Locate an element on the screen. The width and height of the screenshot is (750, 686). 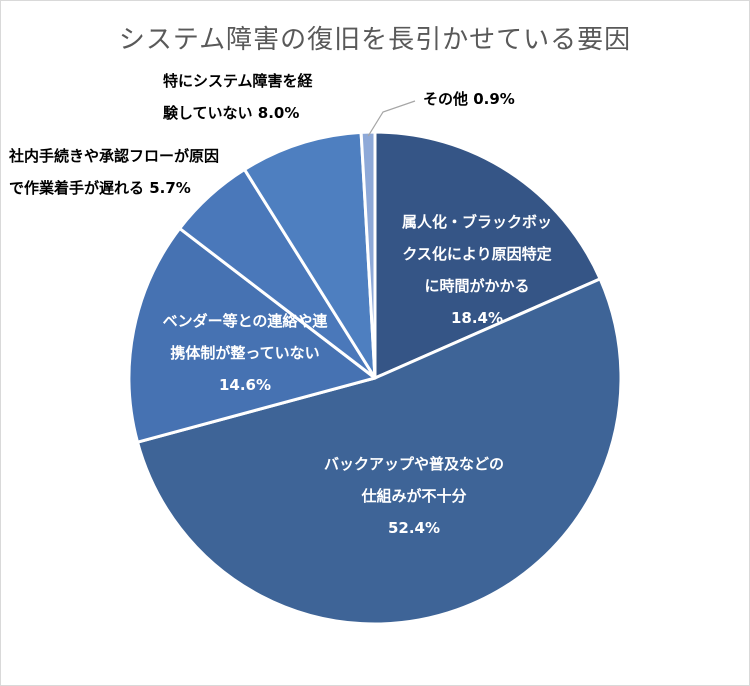
slice-value-5: 0.9% is located at coordinates (491, 99).